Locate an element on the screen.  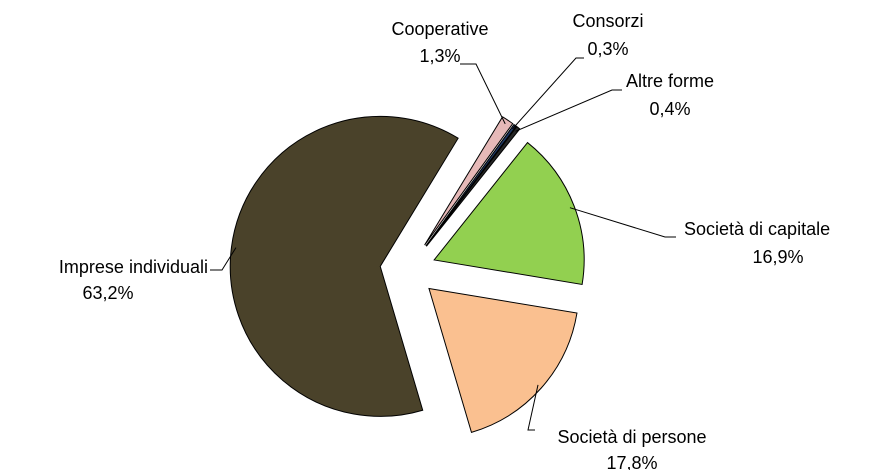
category-label: Altre forme is located at coordinates (670, 81).